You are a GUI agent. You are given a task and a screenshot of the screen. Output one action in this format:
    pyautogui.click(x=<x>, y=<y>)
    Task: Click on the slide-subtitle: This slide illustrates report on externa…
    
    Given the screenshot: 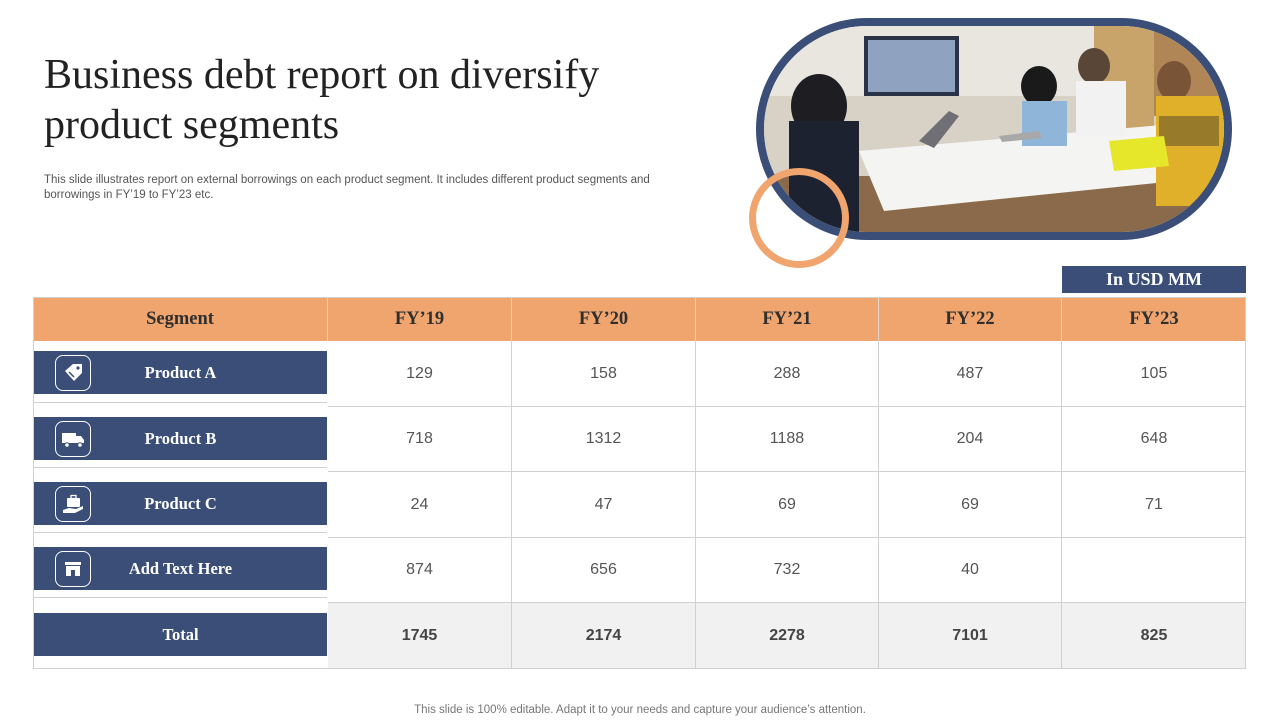 What is the action you would take?
    pyautogui.click(x=347, y=187)
    